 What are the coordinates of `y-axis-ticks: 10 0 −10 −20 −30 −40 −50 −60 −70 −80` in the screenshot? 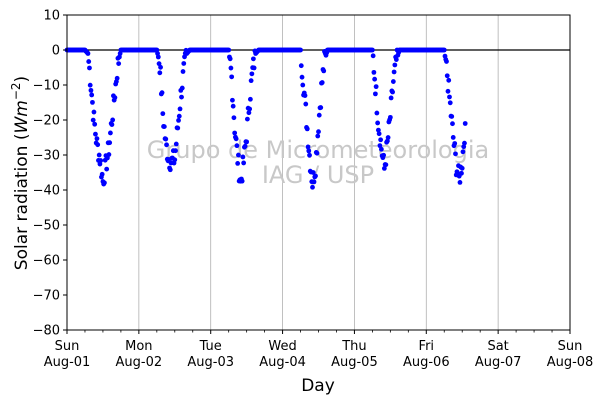 It's located at (50, 174).